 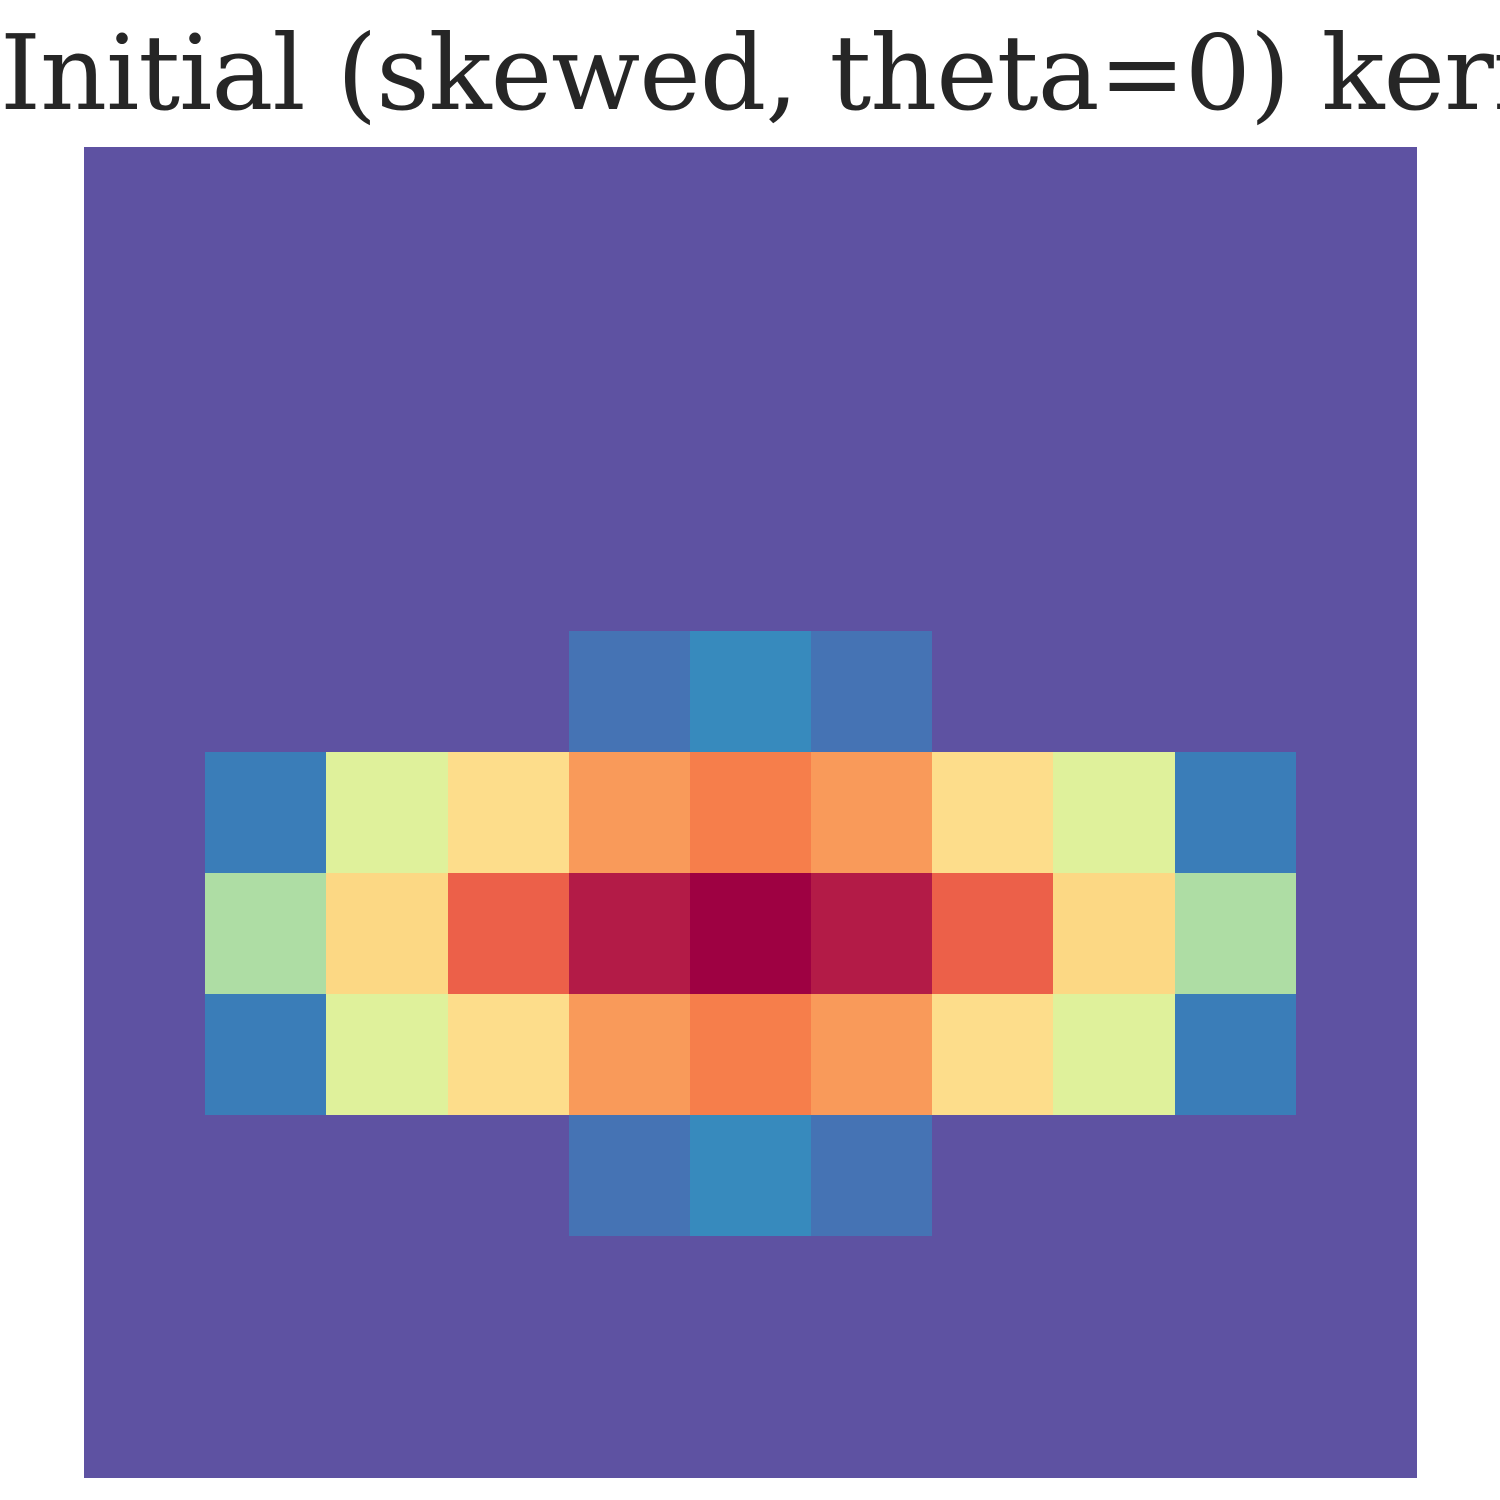 I want to click on heatmap-cell-r5-c7, so click(x=993, y=813).